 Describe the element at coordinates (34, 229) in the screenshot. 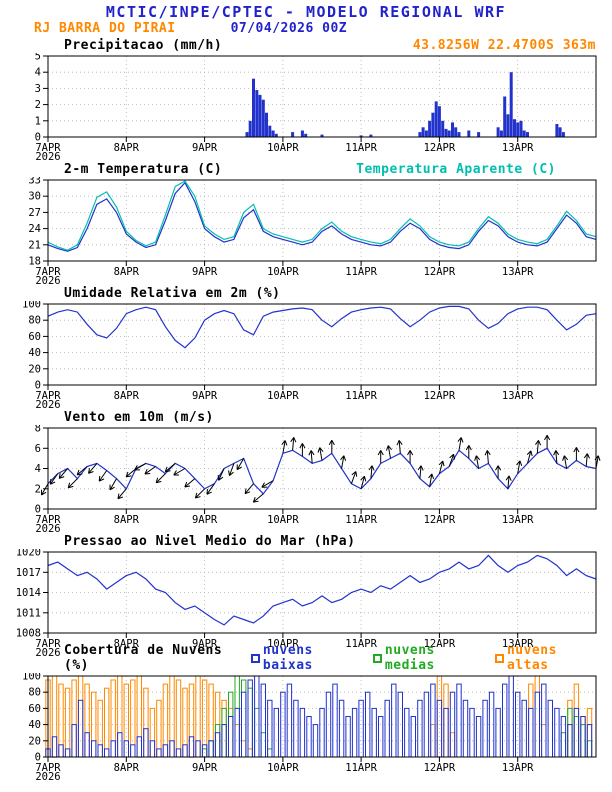

I see `svg-text: 24` at that location.